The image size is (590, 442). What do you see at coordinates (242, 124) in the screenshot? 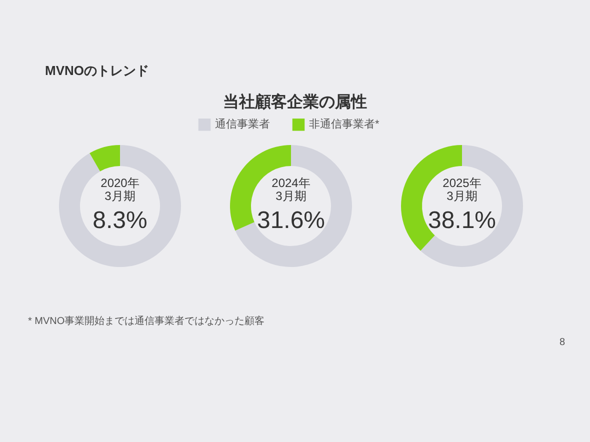
I see `legend-label: 通信事業者` at bounding box center [242, 124].